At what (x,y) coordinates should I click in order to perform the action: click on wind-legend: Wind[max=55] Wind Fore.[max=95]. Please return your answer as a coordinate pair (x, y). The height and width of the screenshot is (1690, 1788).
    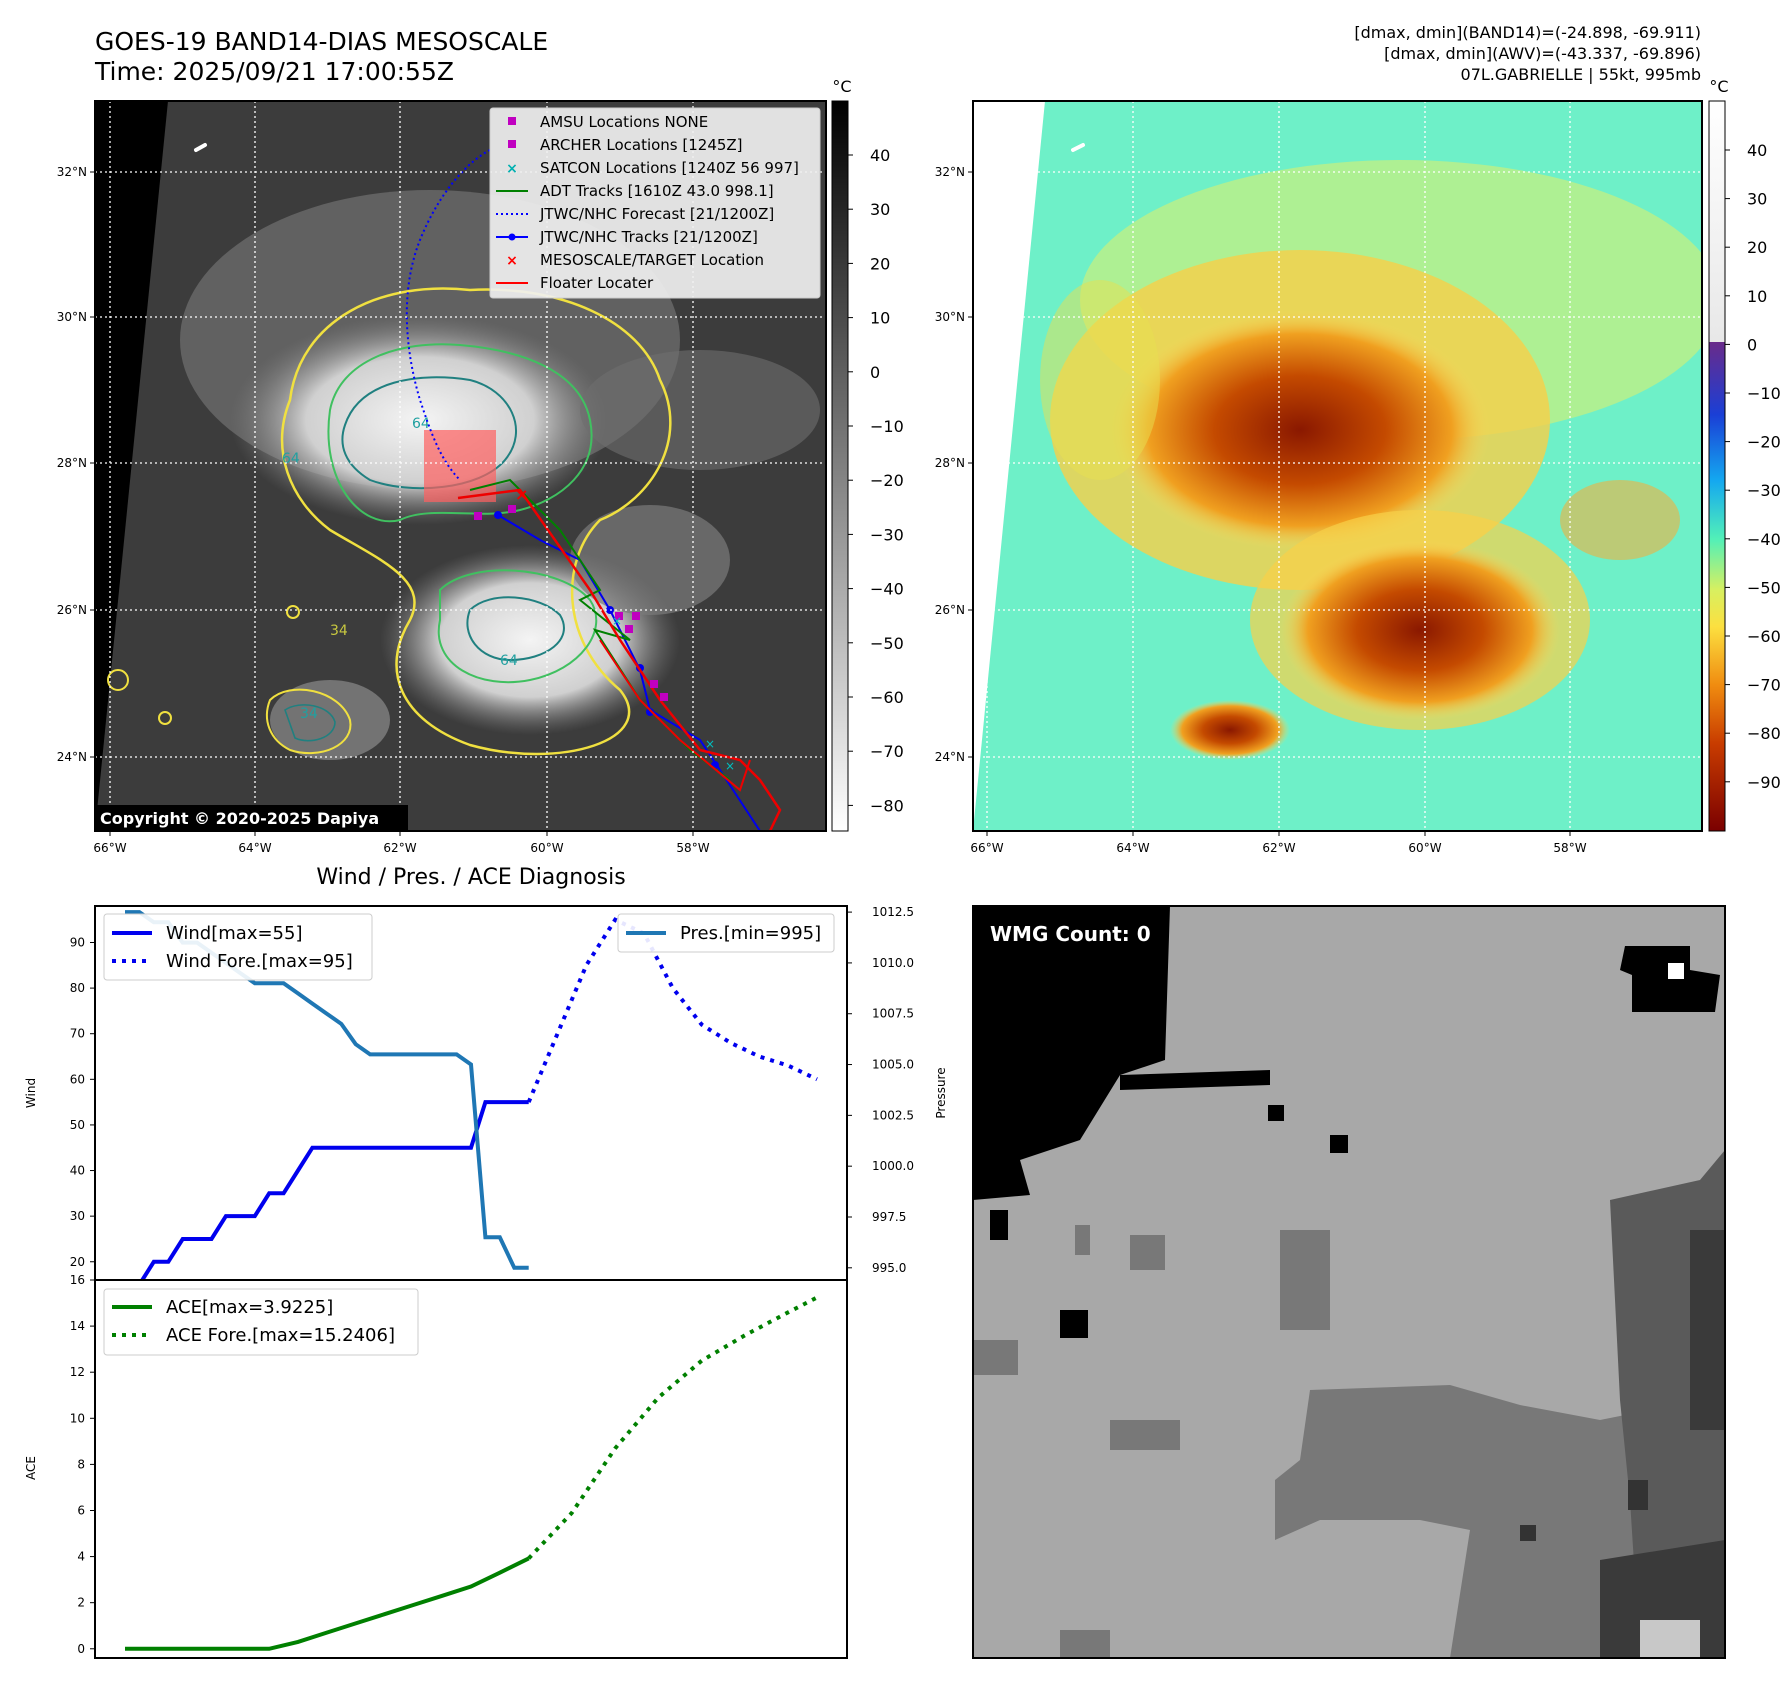
    Looking at the image, I should click on (238, 947).